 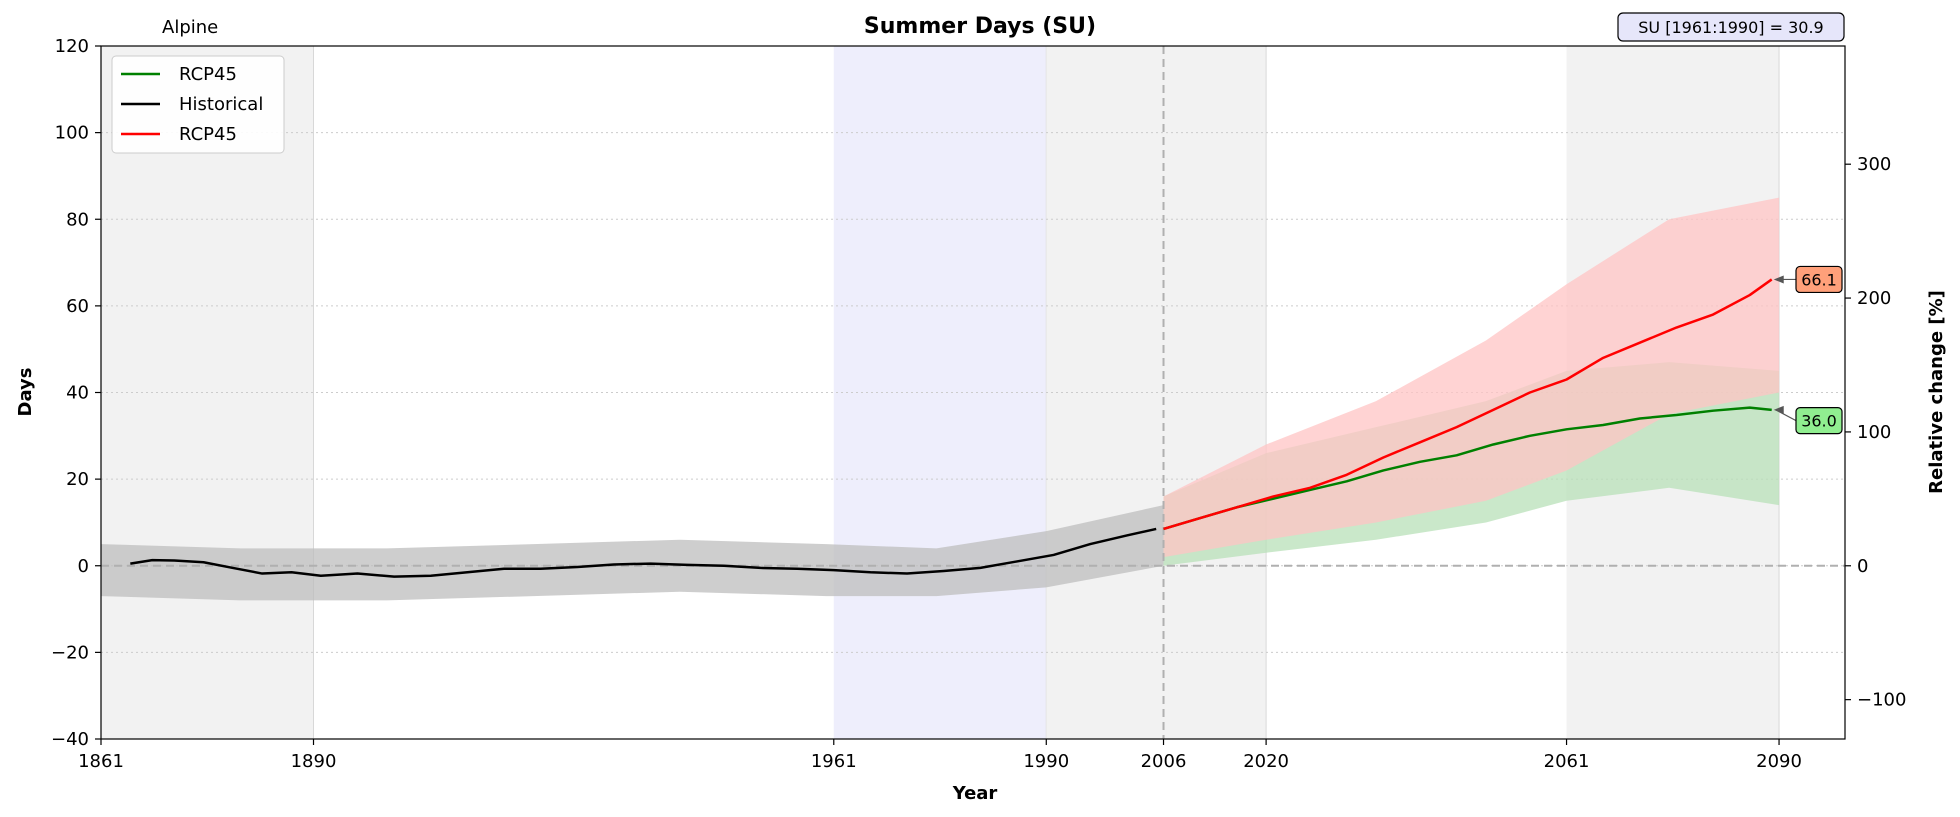 What do you see at coordinates (77, 219) in the screenshot?
I see `y-tick-label: 80` at bounding box center [77, 219].